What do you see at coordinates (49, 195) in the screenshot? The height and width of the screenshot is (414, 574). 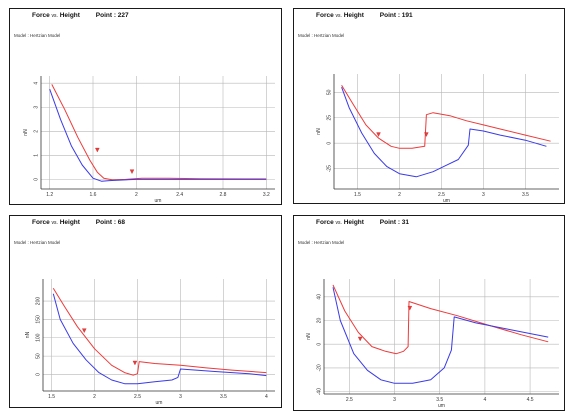 I see `x-tick-label: 1.2` at bounding box center [49, 195].